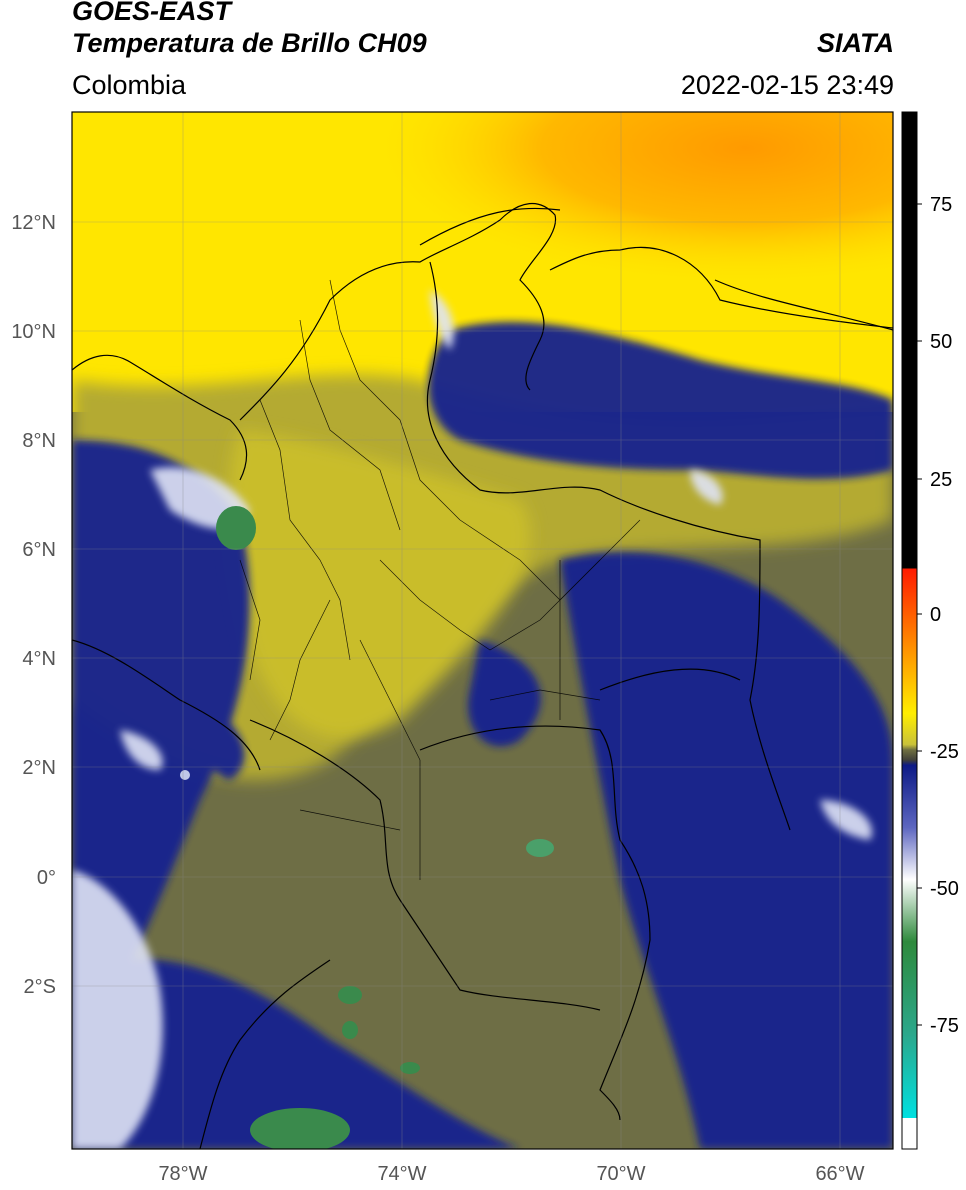 This screenshot has width=966, height=1190. Describe the element at coordinates (182, 1174) in the screenshot. I see `lon-label: 78°W` at that location.